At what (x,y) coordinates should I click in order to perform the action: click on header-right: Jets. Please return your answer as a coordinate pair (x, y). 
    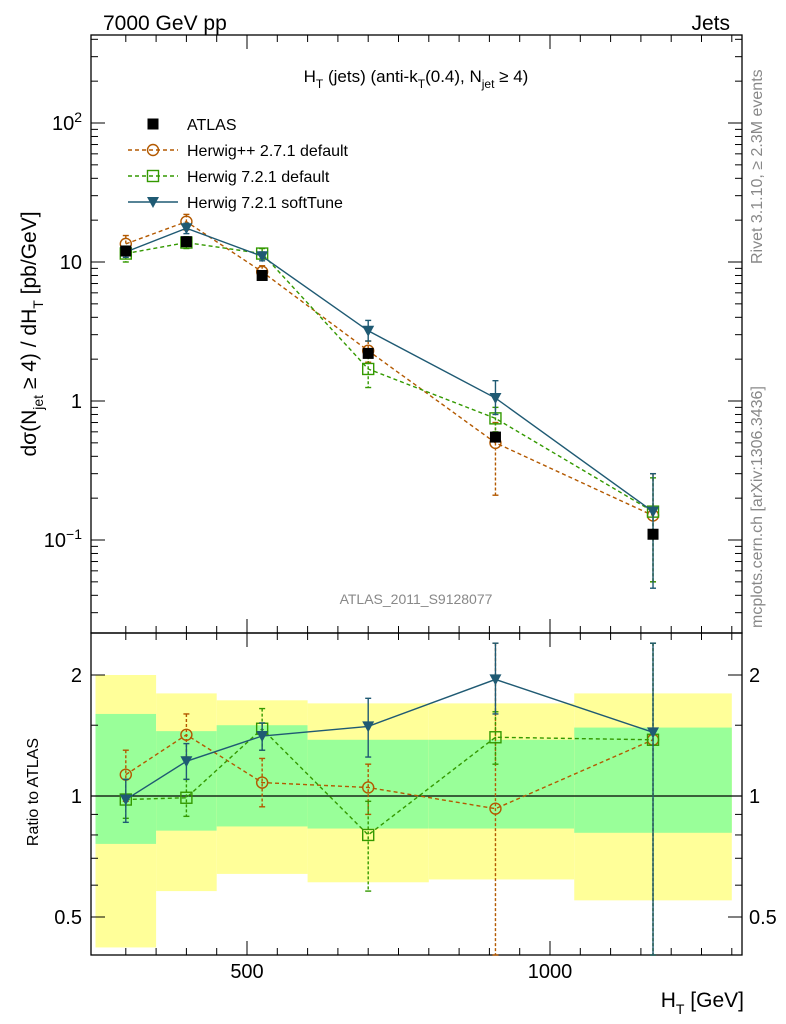
    Looking at the image, I should click on (710, 23).